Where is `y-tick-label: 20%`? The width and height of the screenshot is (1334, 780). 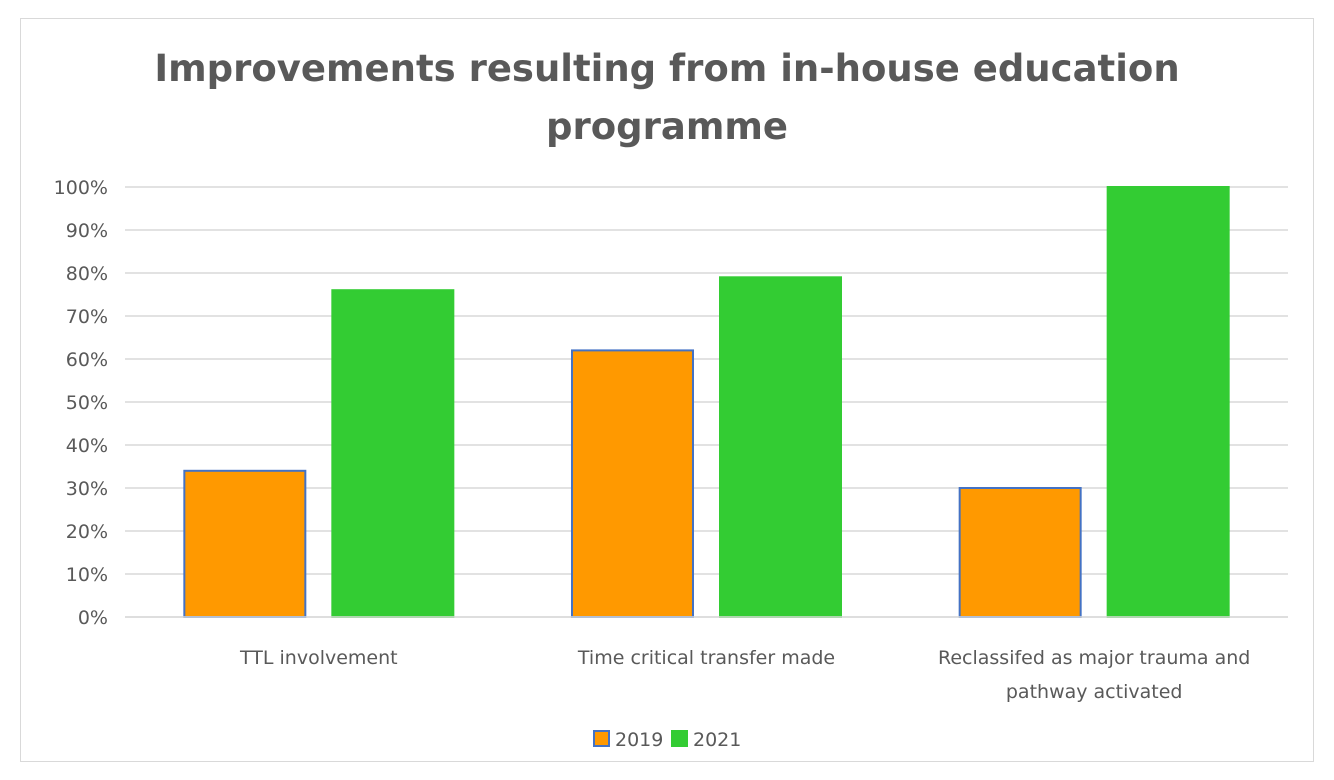 y-tick-label: 20% is located at coordinates (87, 532).